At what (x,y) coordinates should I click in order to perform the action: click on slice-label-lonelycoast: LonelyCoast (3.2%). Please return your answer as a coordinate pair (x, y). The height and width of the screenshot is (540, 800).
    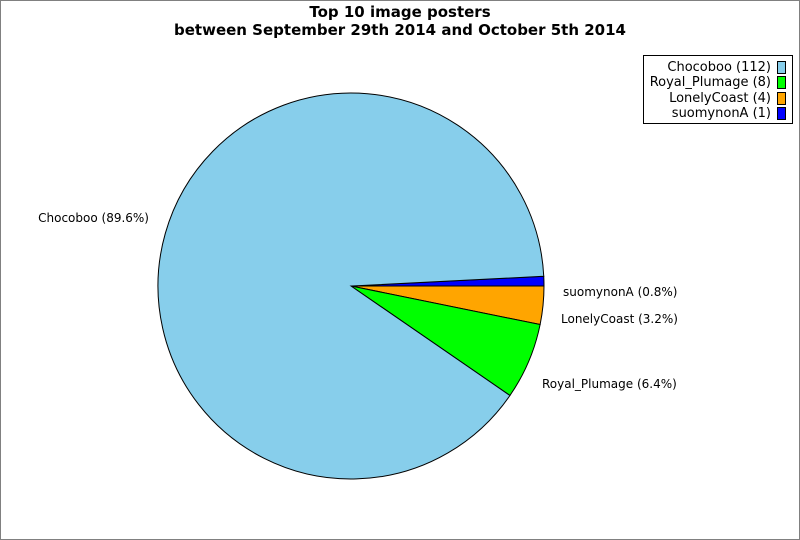
    Looking at the image, I should click on (619, 319).